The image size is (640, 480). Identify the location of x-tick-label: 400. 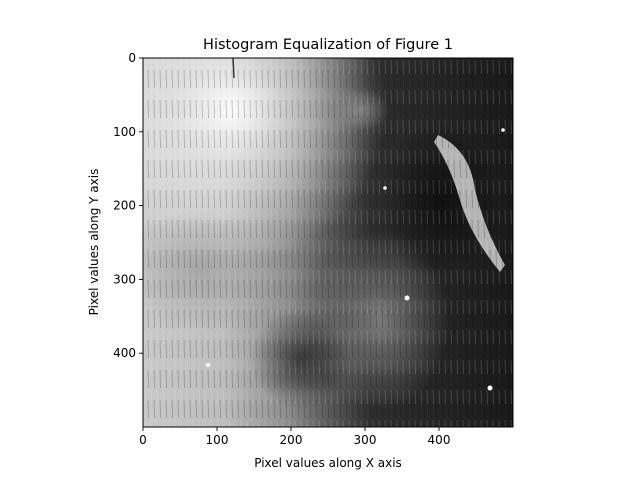
(439, 440).